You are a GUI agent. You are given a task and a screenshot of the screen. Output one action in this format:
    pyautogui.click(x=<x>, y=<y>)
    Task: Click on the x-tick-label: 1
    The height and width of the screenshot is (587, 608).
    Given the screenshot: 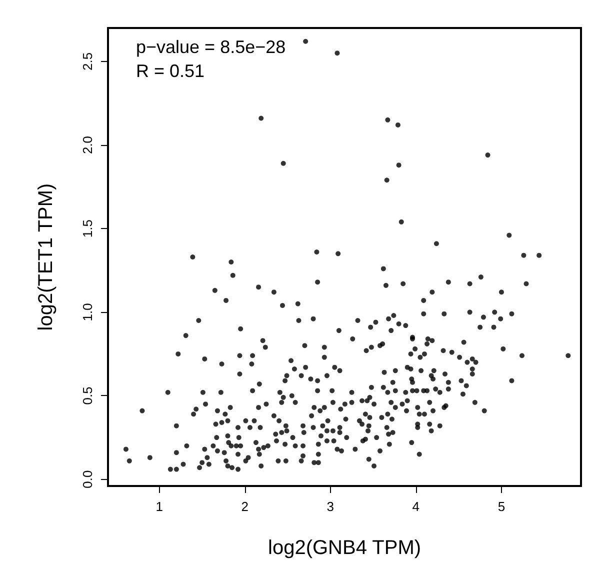 What is the action you would take?
    pyautogui.click(x=159, y=506)
    